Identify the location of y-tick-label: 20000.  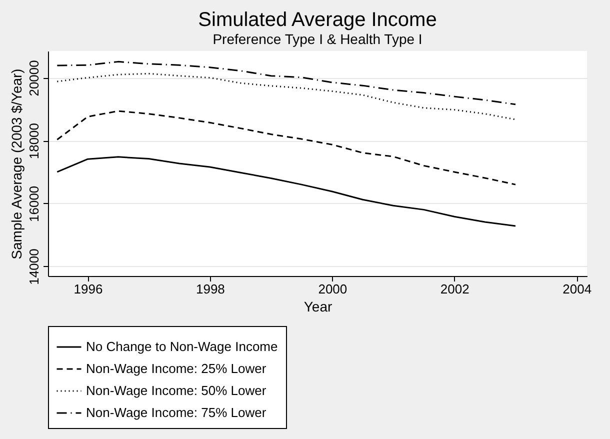
(34, 78).